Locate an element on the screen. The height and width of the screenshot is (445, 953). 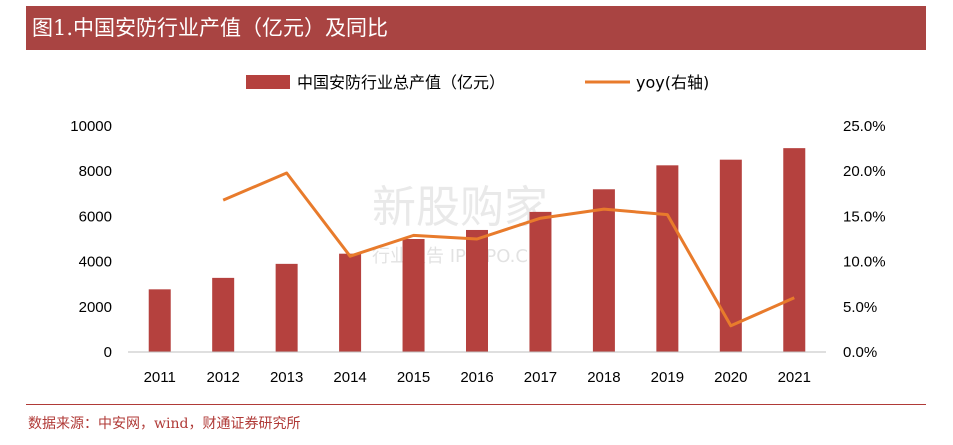
x-tick-label: 2014 is located at coordinates (349, 377).